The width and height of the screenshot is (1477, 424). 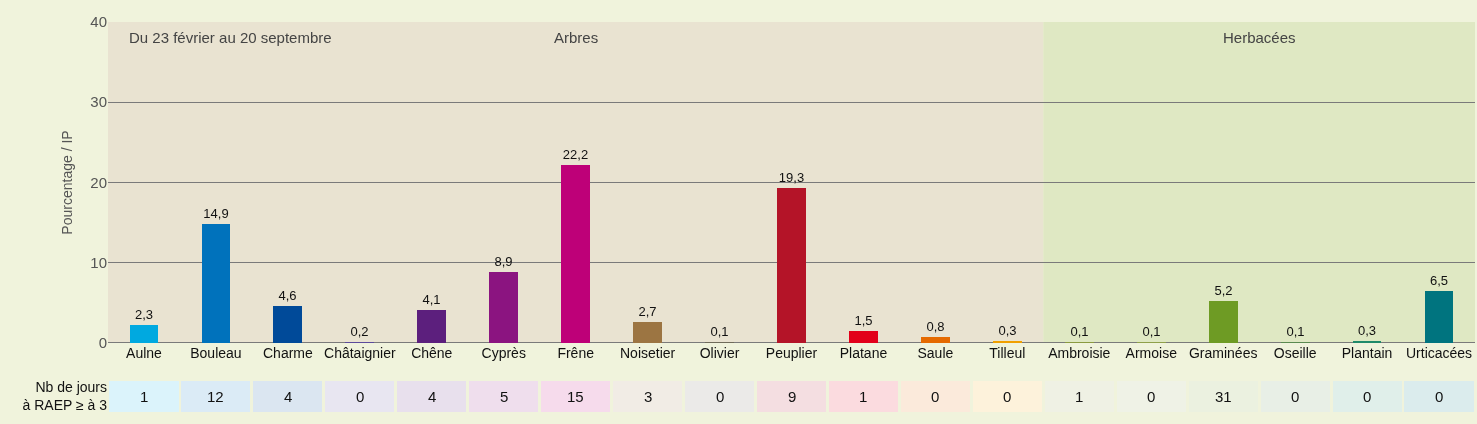 What do you see at coordinates (863, 320) in the screenshot?
I see `data-label: 1,5` at bounding box center [863, 320].